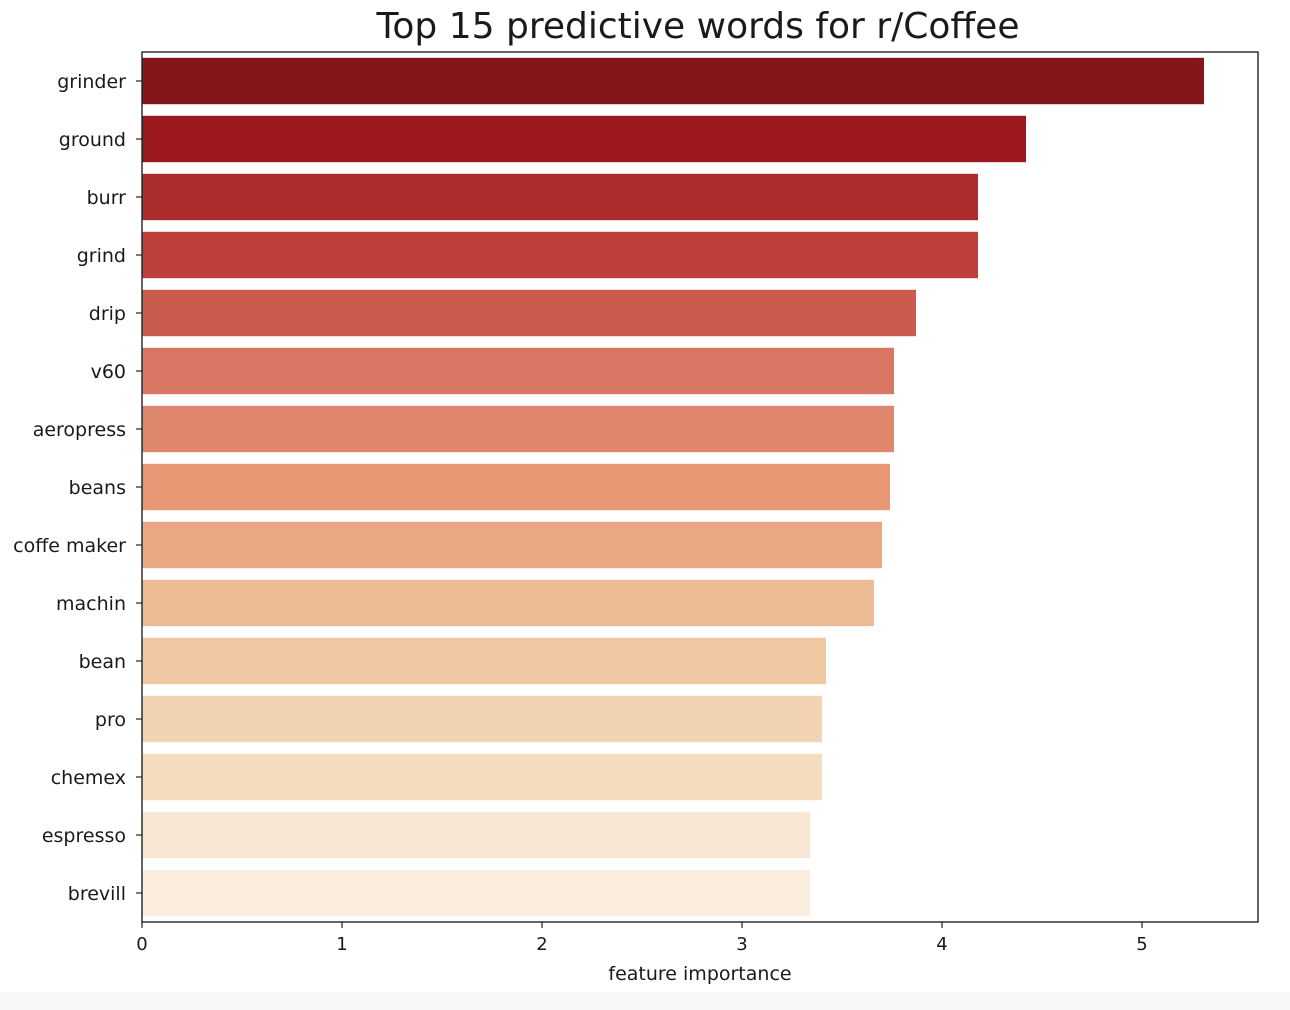  I want to click on y-tick-label: ground, so click(92, 140).